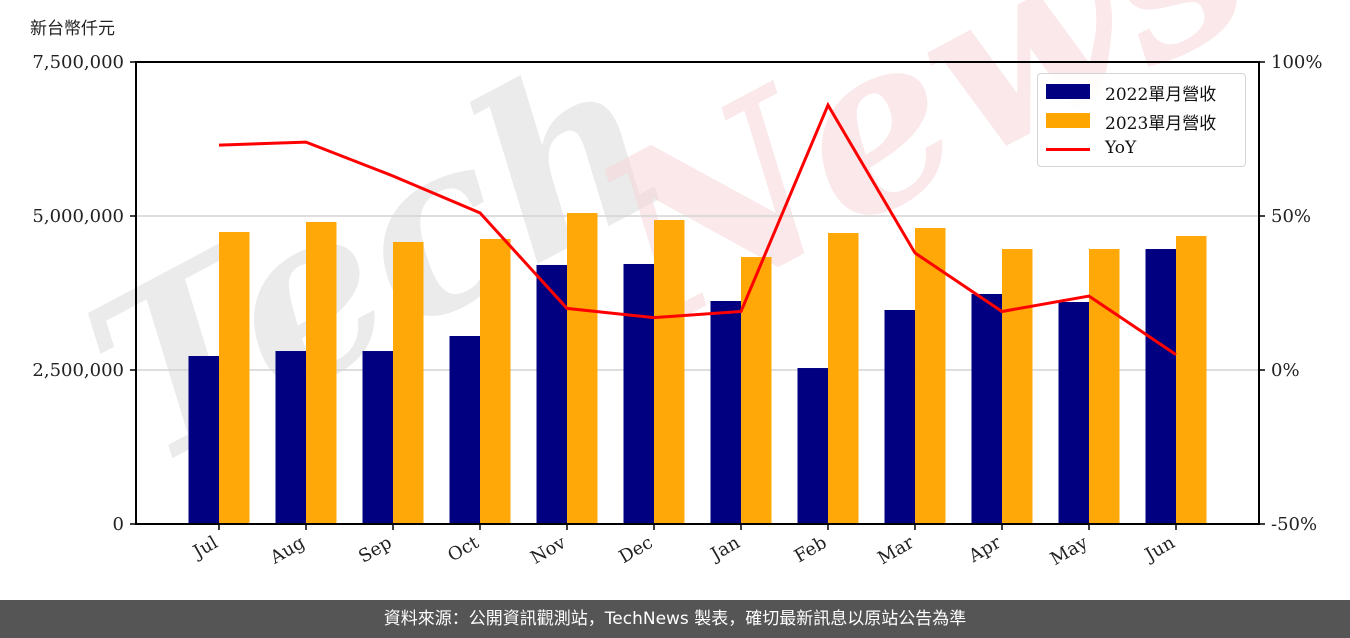  I want to click on x-tick-label: Aug, so click(287, 550).